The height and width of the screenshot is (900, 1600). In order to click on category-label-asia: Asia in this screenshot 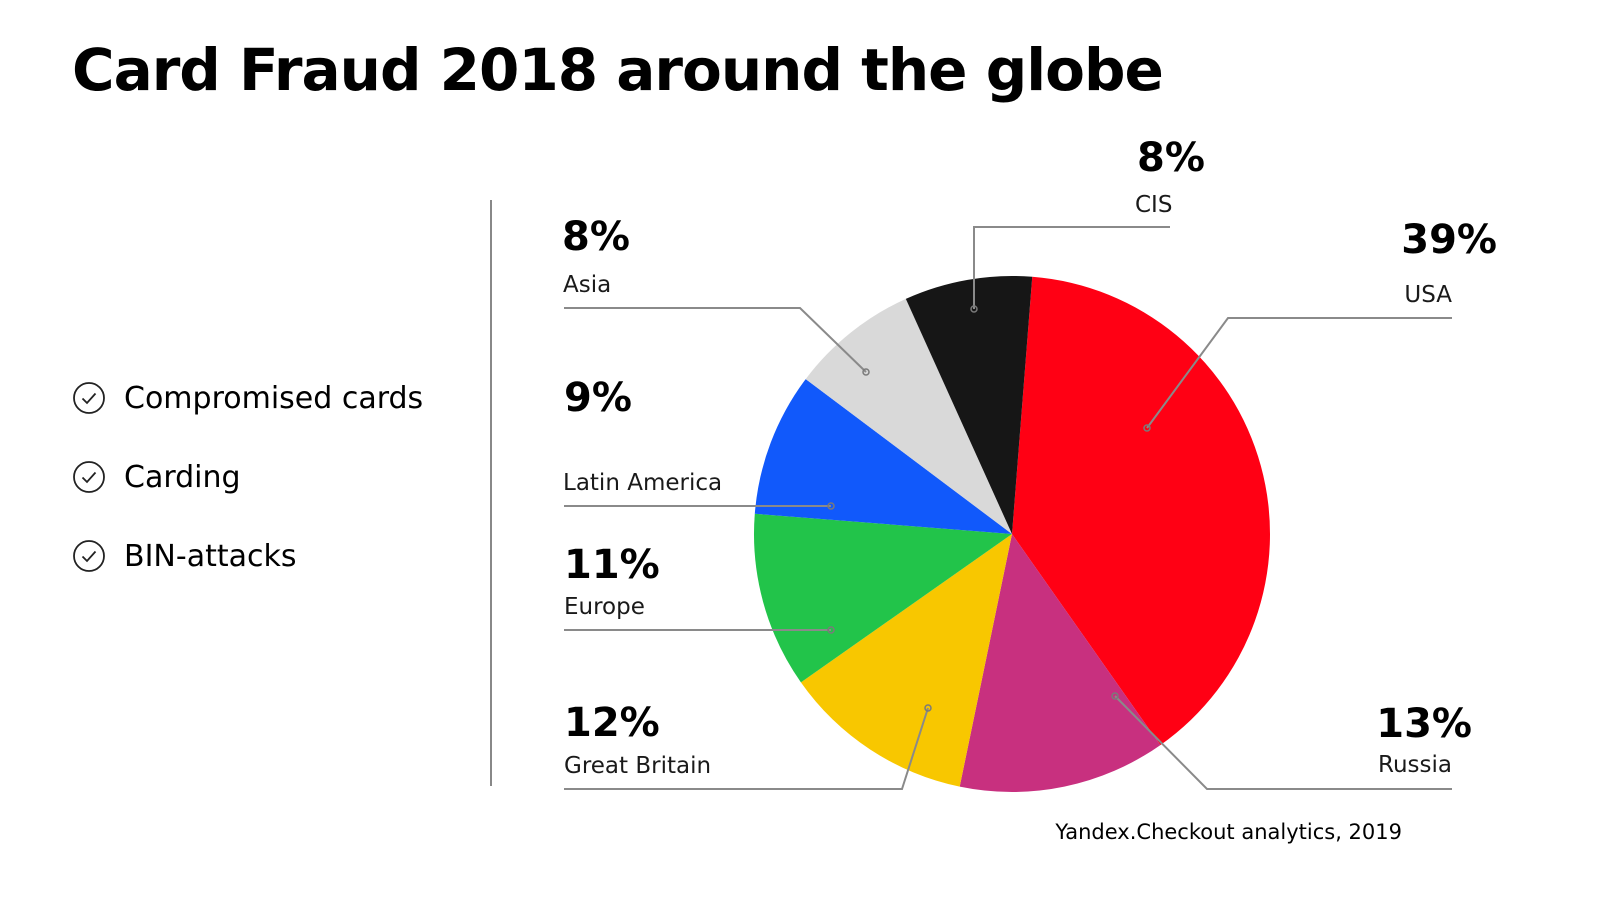, I will do `click(587, 285)`.